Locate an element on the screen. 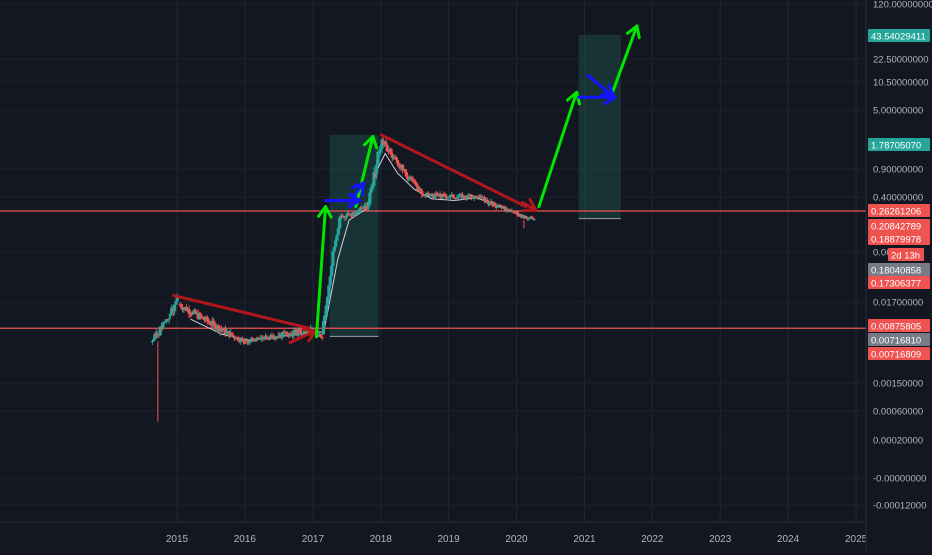 The image size is (932, 555). price-label: 1.78705070 is located at coordinates (896, 146).